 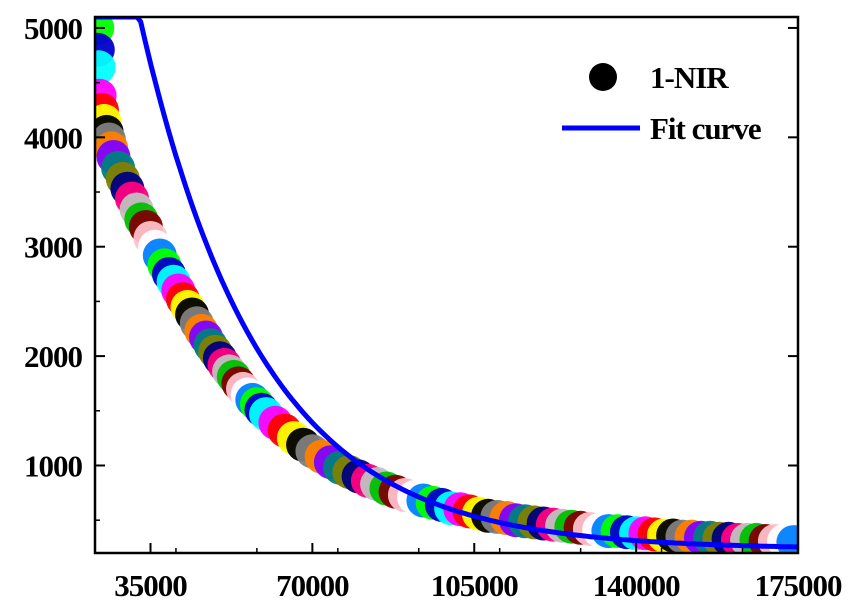 I want to click on data-point, so click(x=105, y=67).